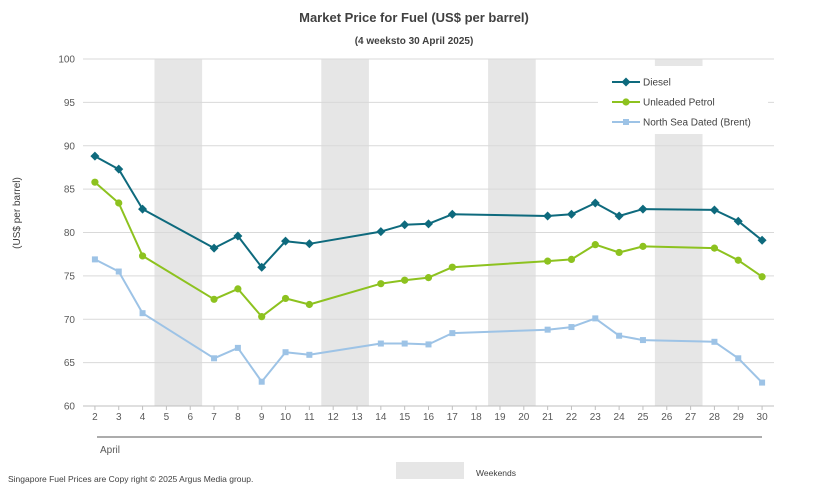 This screenshot has height=494, width=829. Describe the element at coordinates (238, 417) in the screenshot. I see `x-tick-label-8: 8` at that location.